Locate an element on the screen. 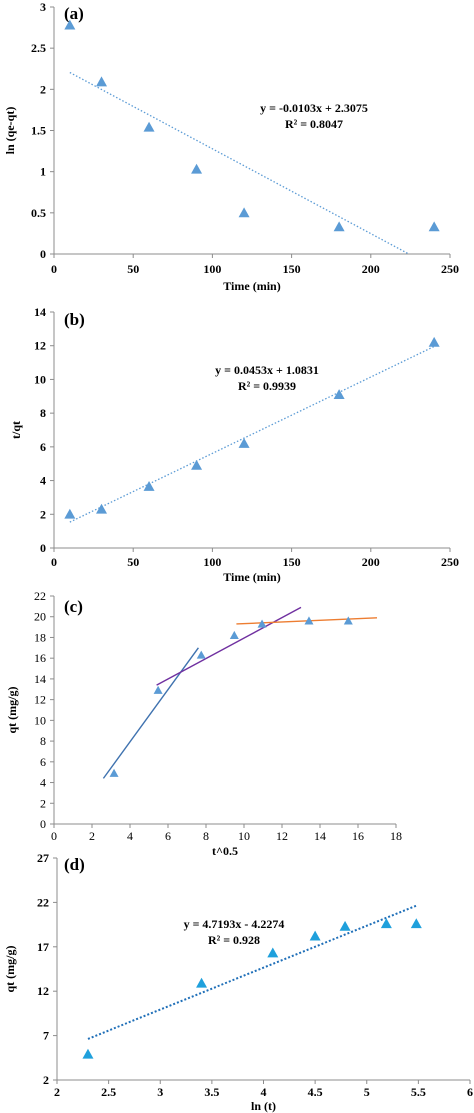  chart-d-x-tick-label: 5.5 is located at coordinates (418, 1092).